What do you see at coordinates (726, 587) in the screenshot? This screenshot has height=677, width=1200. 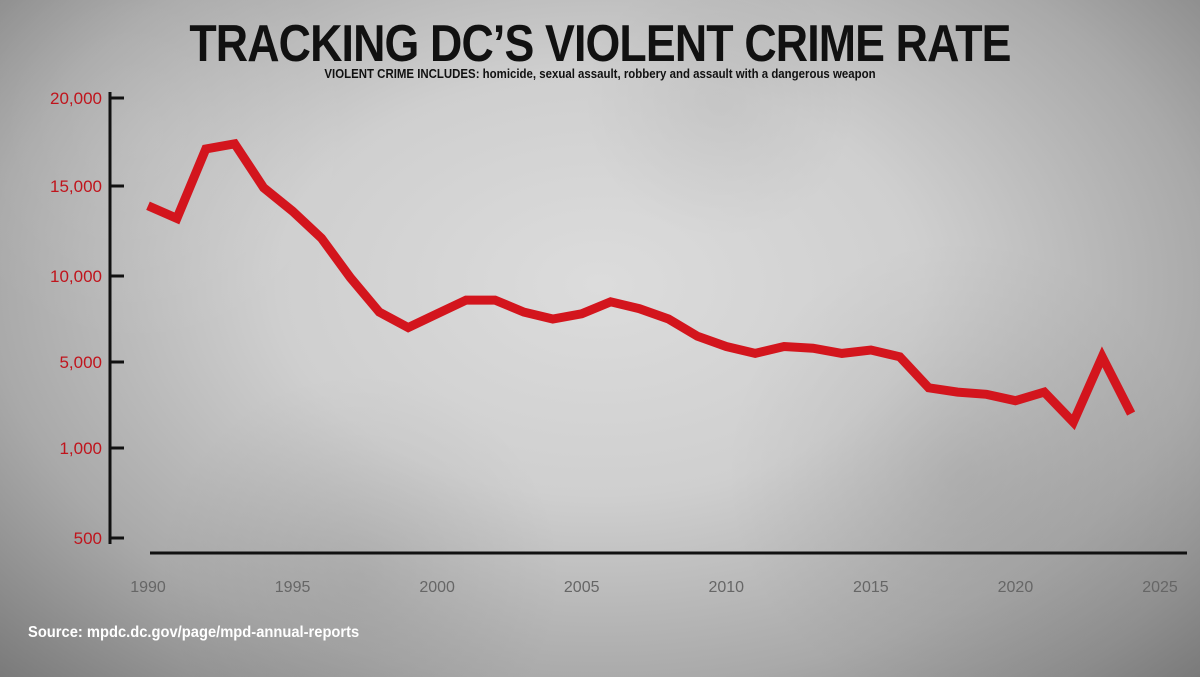 I see `x-tick-label: 2010` at bounding box center [726, 587].